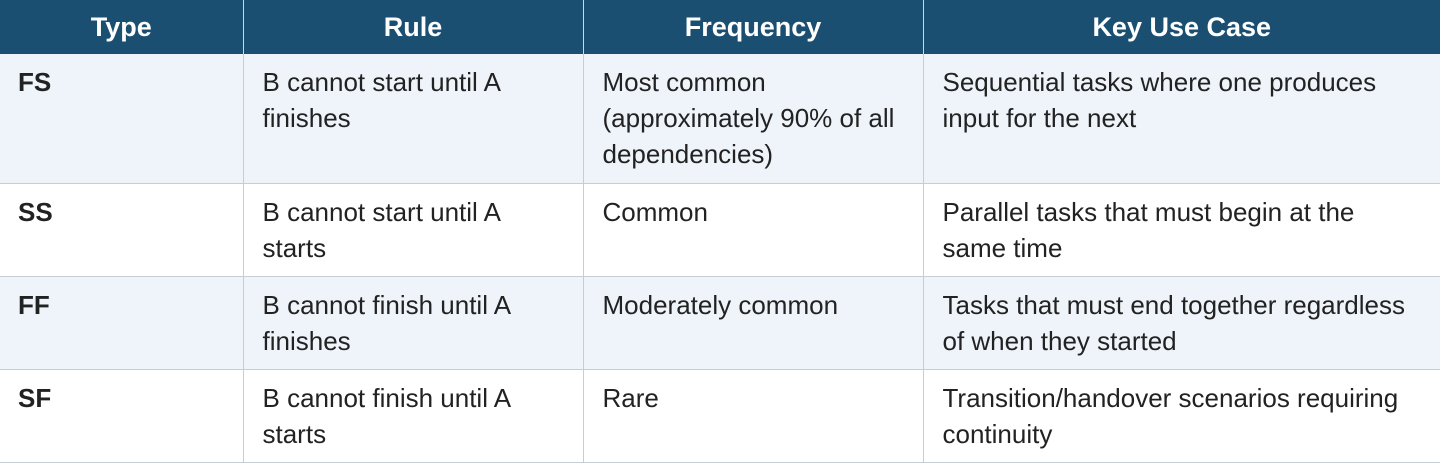 This screenshot has width=1440, height=463. Describe the element at coordinates (121, 27) in the screenshot. I see `header-type: Type` at that location.